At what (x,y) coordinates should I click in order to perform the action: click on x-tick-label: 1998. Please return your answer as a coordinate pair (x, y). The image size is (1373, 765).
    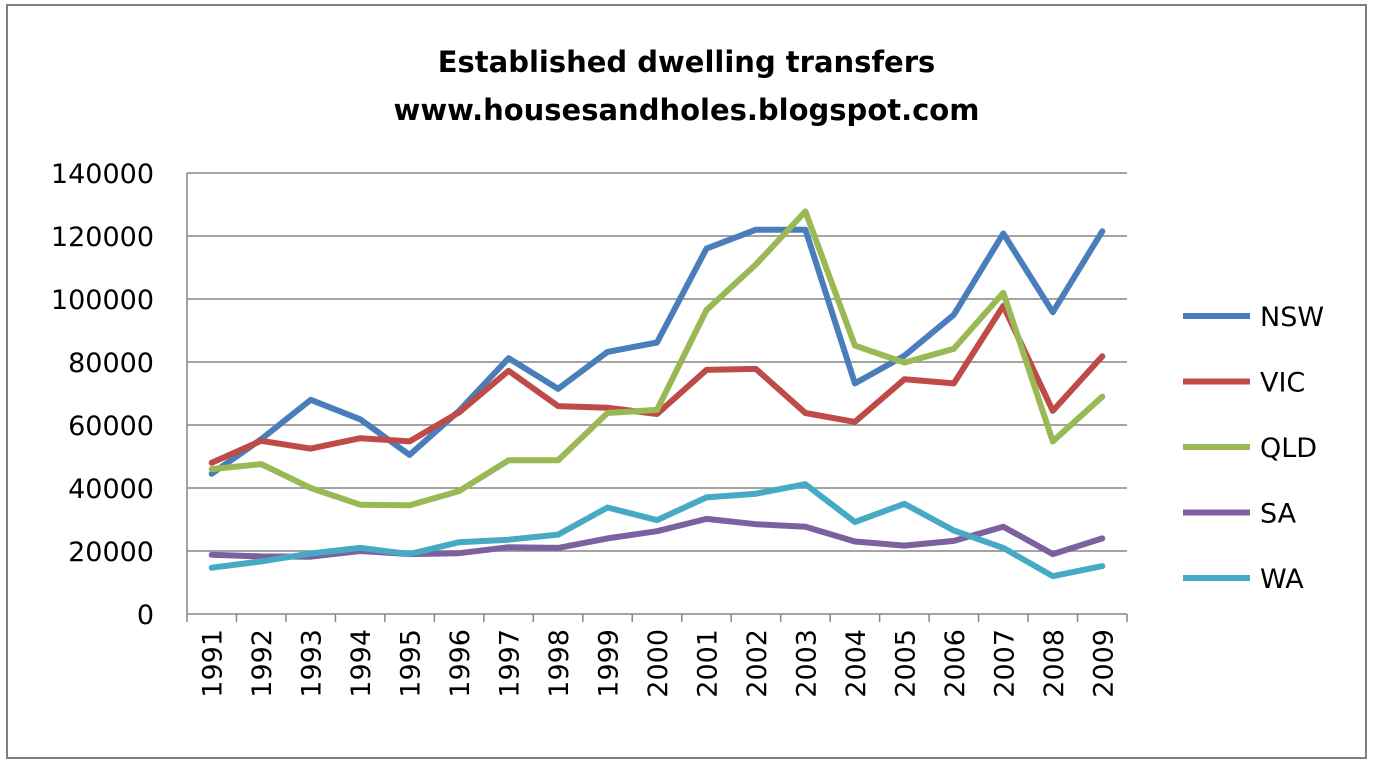
    Looking at the image, I should click on (559, 663).